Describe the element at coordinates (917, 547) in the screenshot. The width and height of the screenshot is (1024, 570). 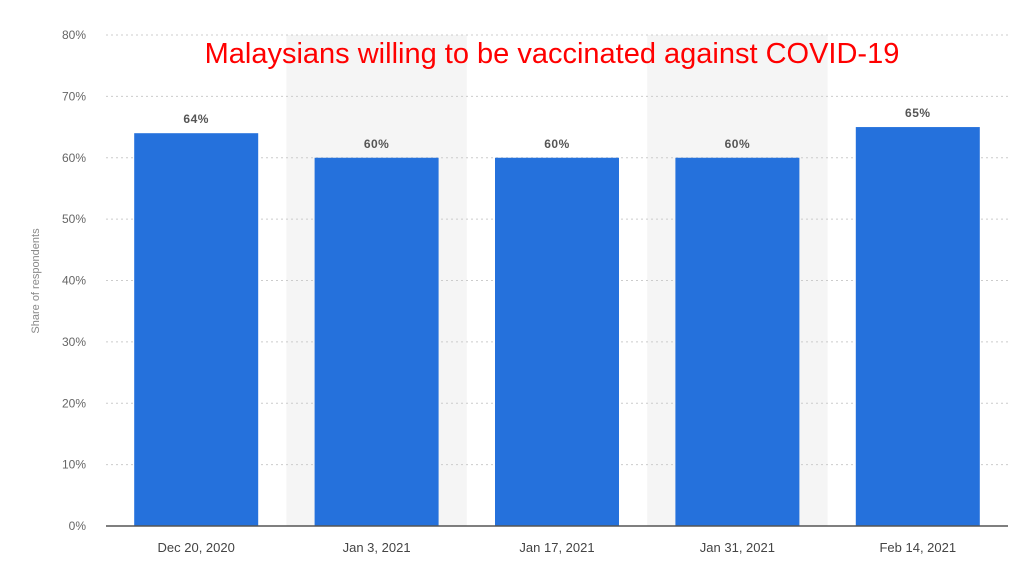
I see `x-tick-label: Feb 14, 2021` at that location.